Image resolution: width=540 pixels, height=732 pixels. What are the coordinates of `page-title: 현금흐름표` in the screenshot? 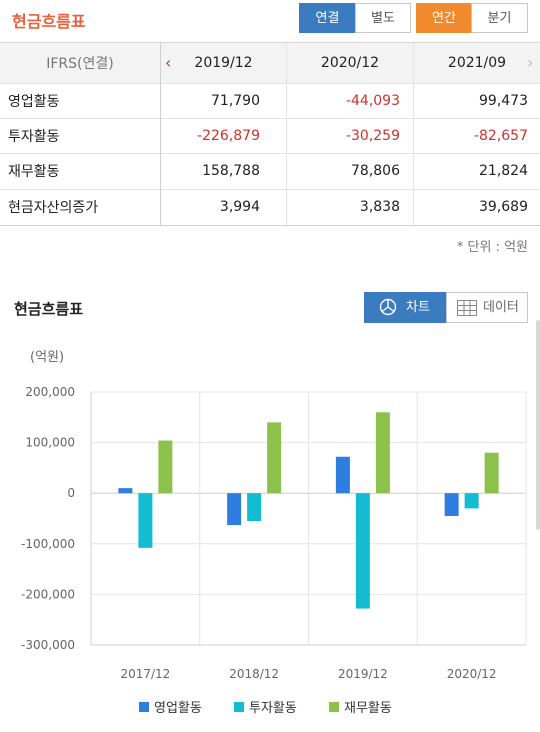 It's located at (49, 21).